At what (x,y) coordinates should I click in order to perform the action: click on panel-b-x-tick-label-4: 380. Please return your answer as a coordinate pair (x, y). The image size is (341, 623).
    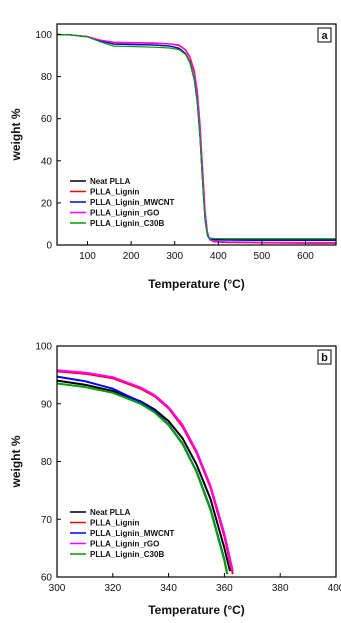
    Looking at the image, I should click on (280, 588).